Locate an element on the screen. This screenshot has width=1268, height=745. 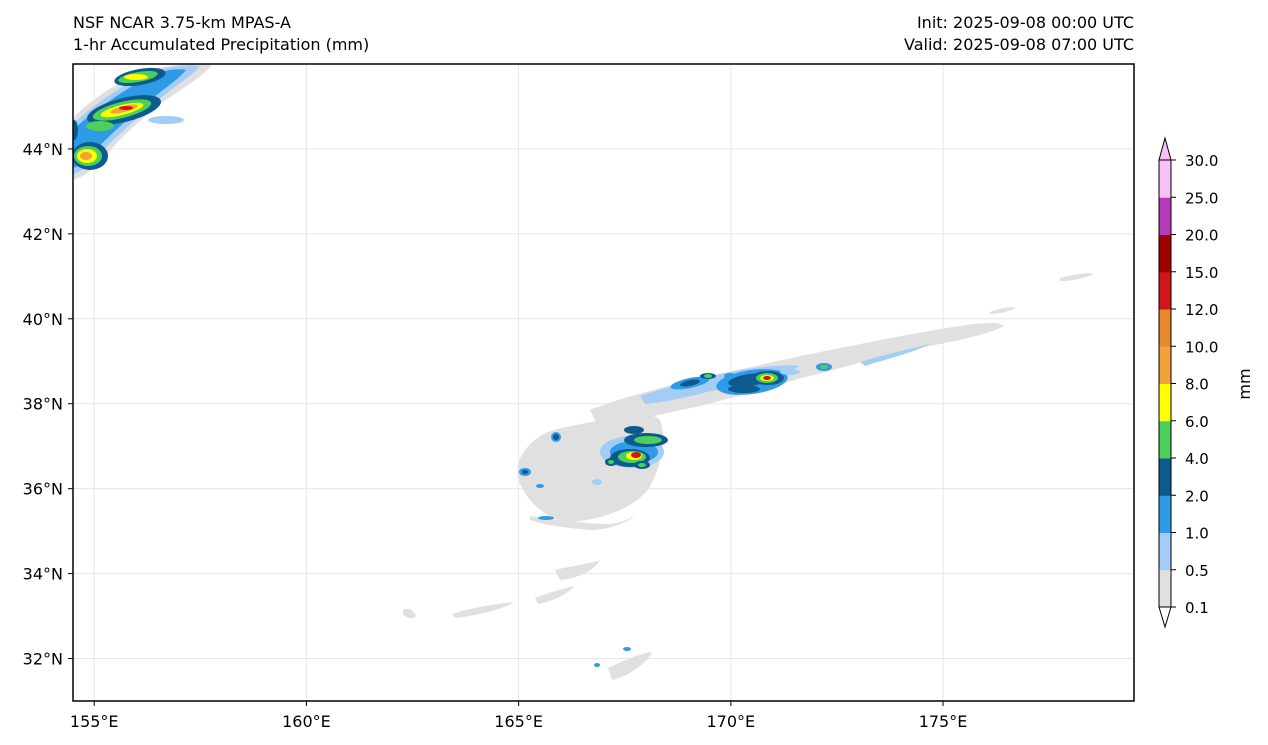
lon-tick-label: 165°E is located at coordinates (518, 721).